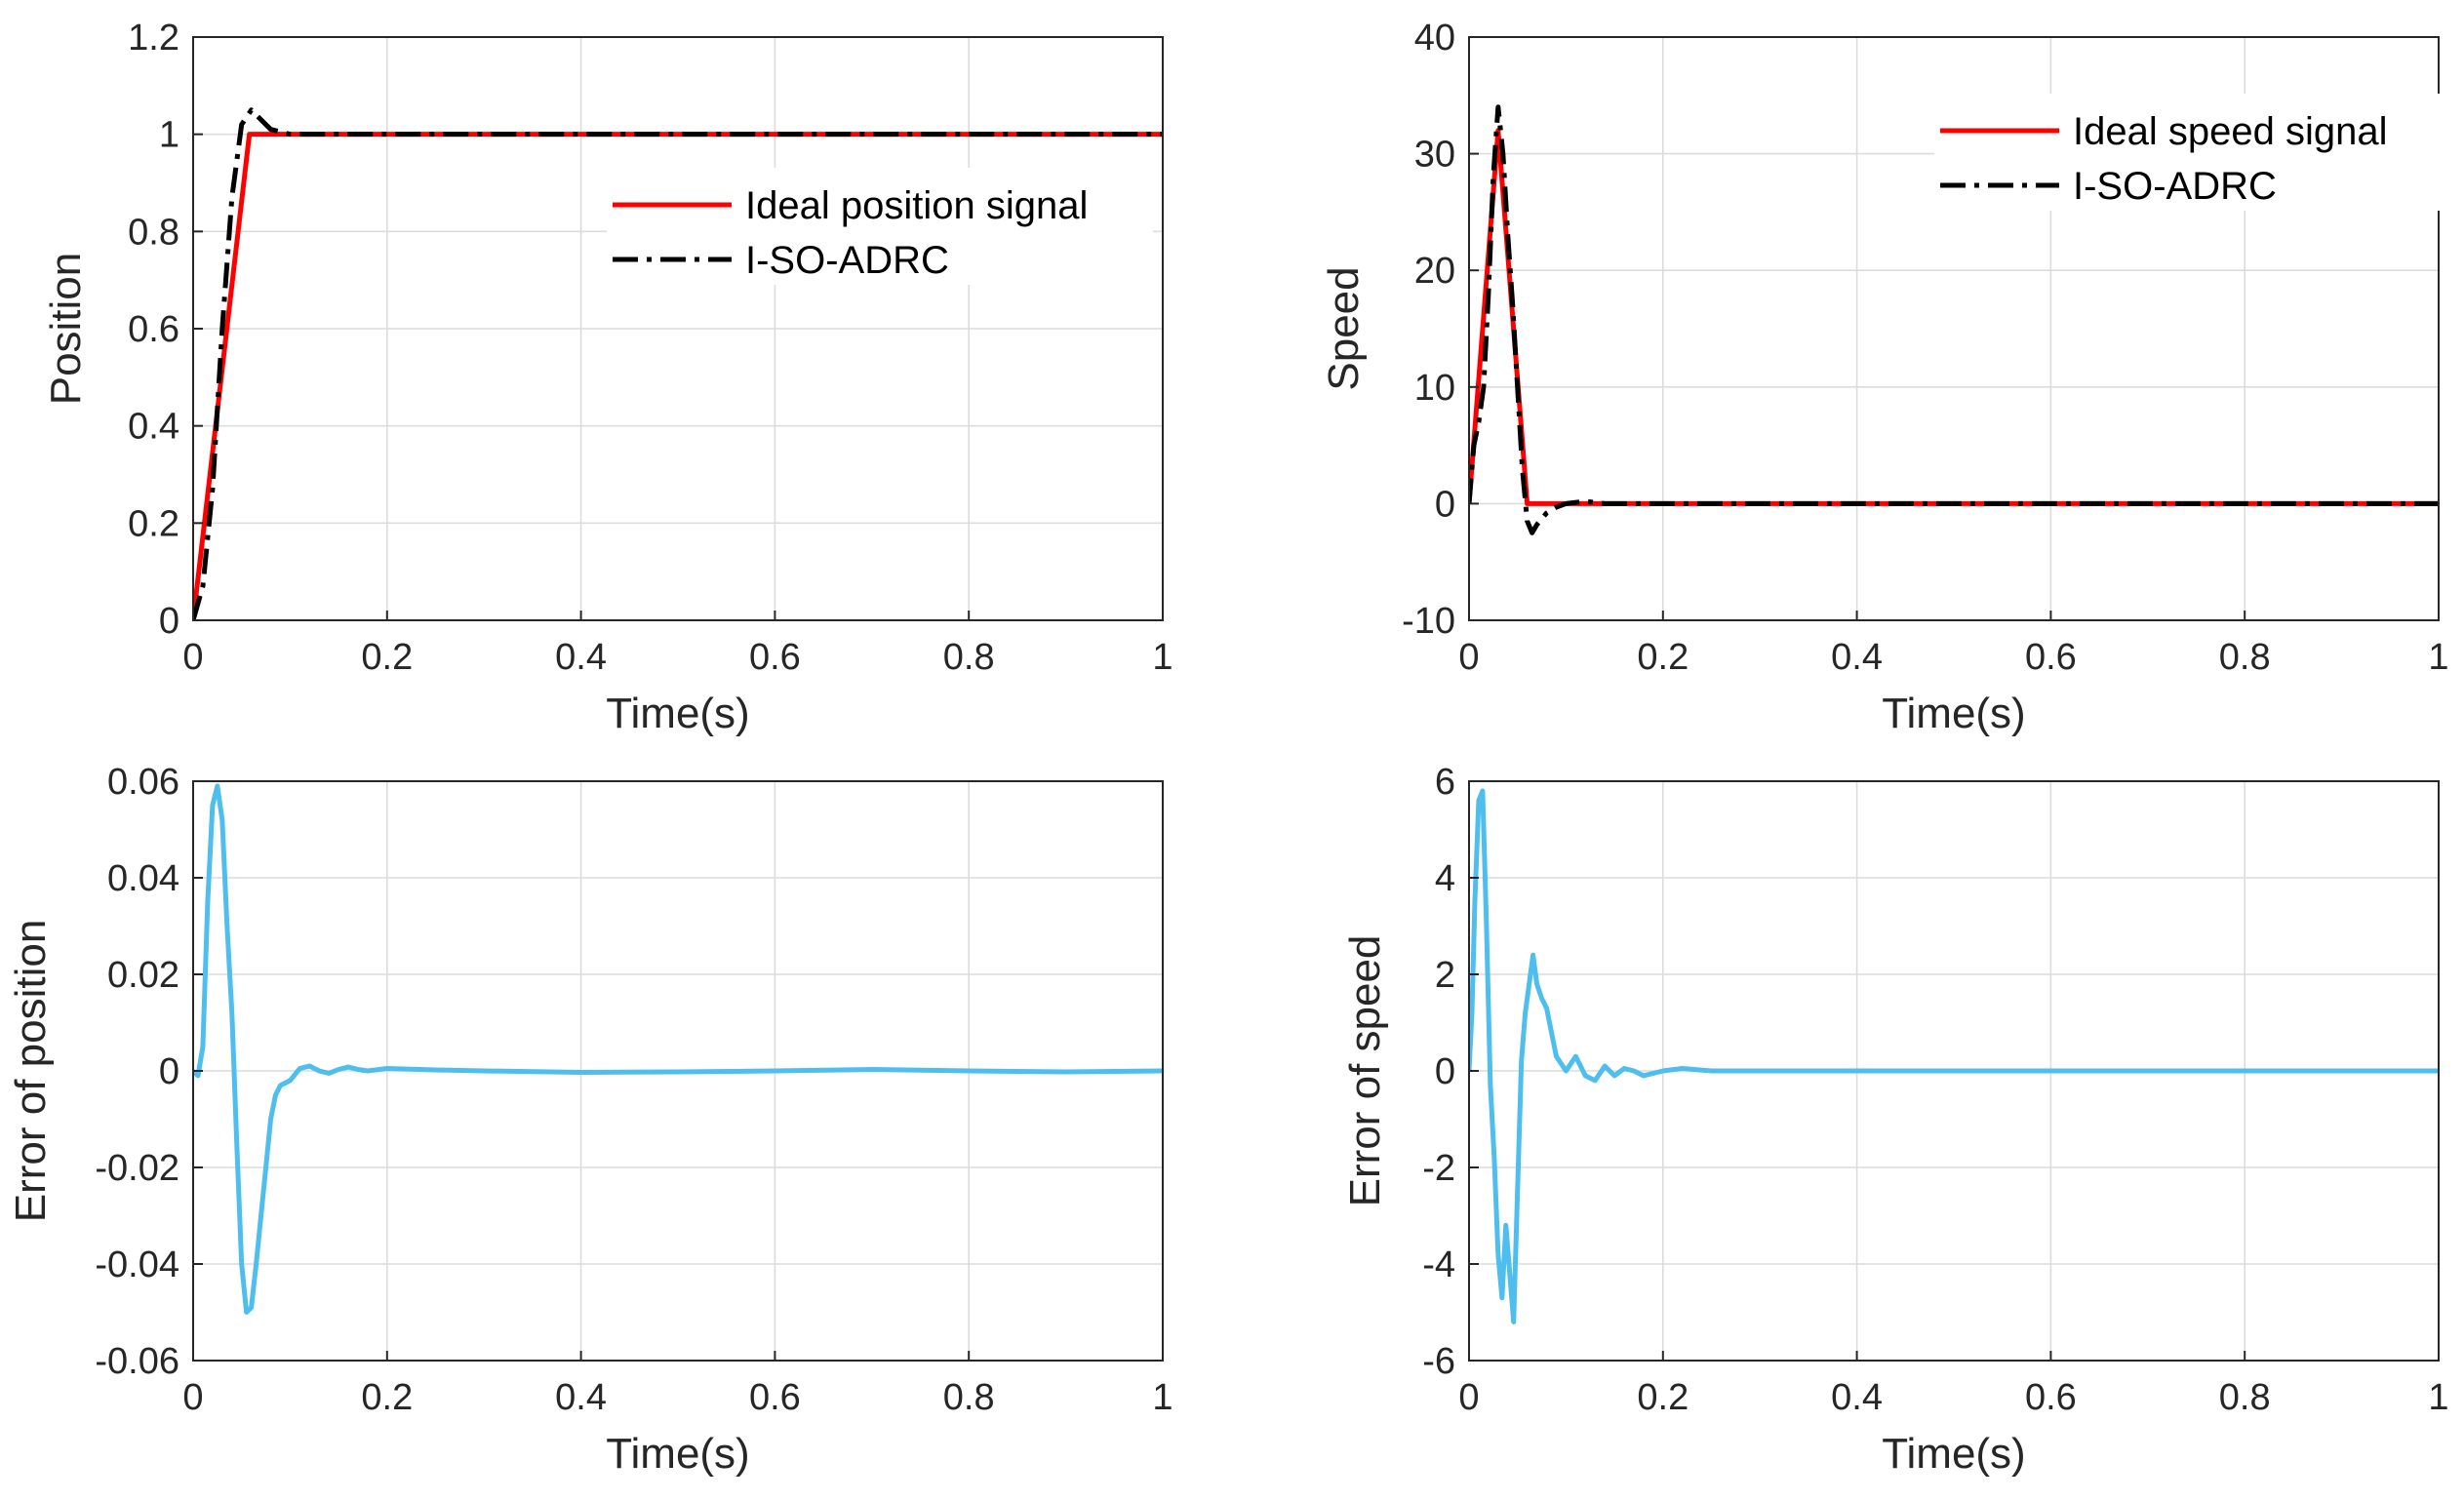 Image resolution: width=2464 pixels, height=1501 pixels. I want to click on y-axis-label: Error of position, so click(31, 1071).